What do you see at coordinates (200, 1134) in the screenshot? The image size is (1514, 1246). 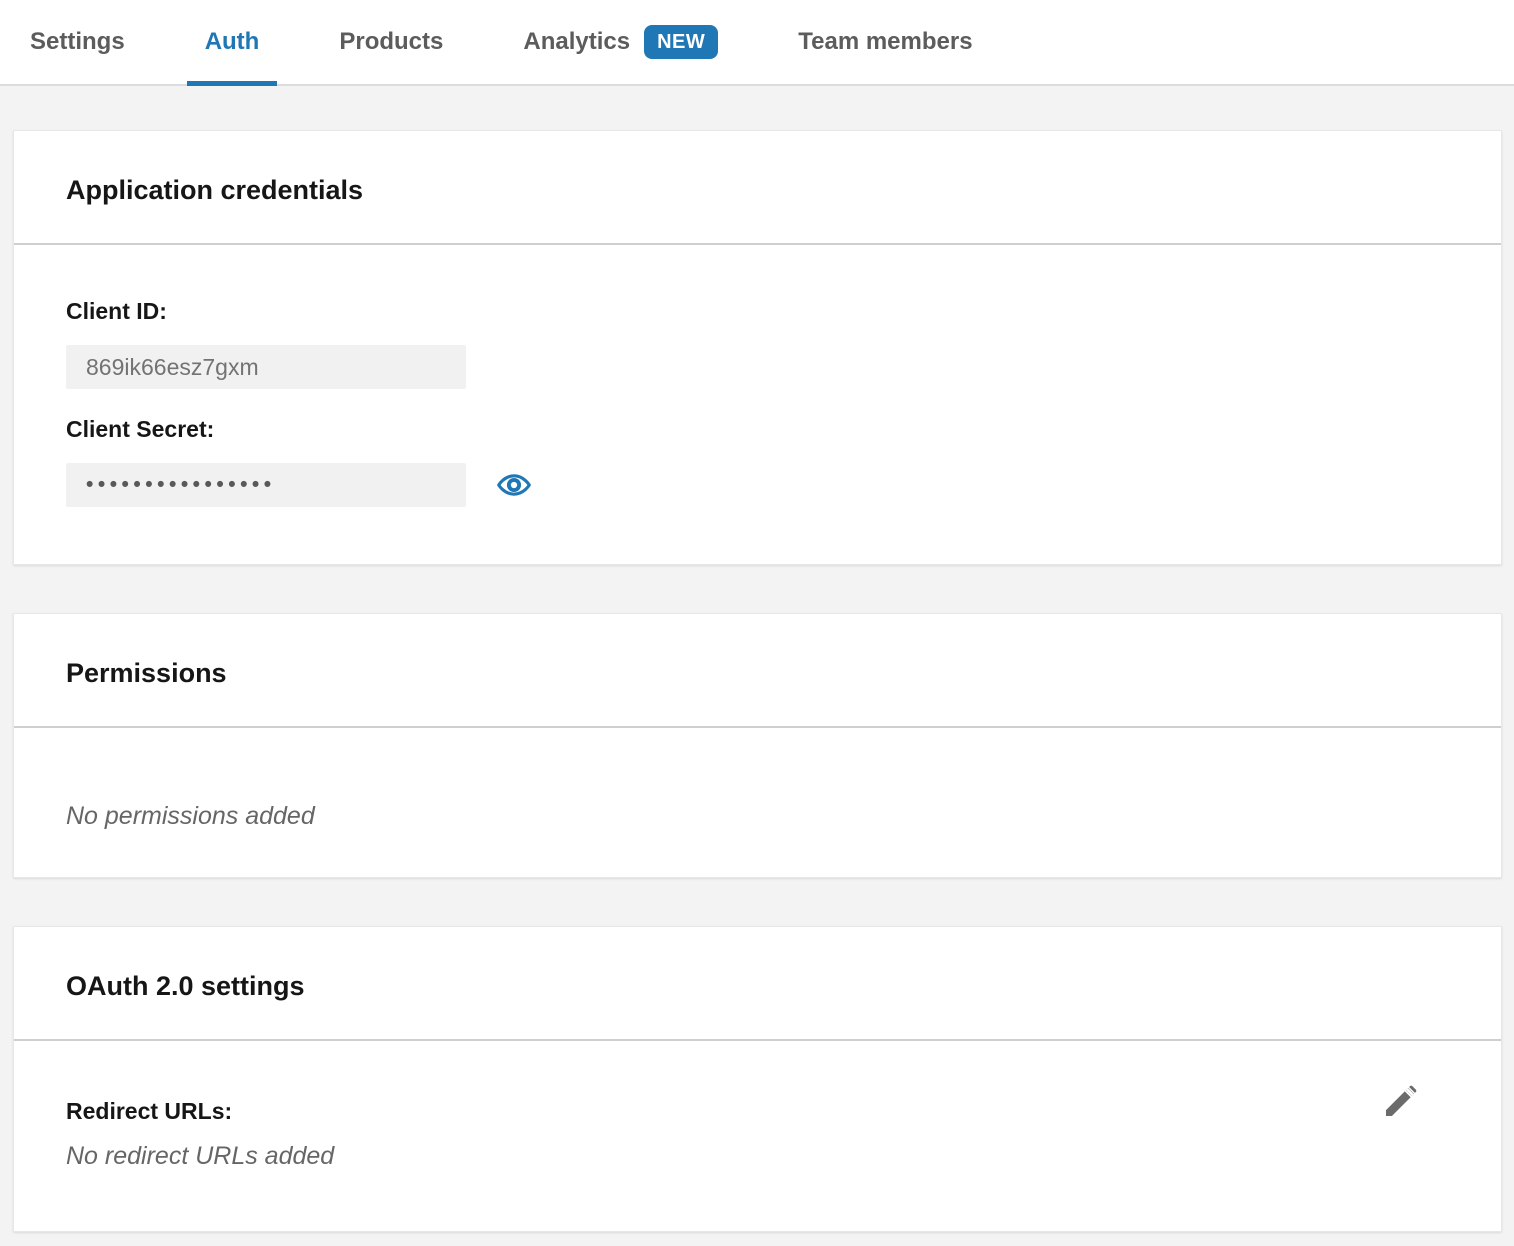 I see `redirect-urls-group: Redirect URLs: No redirect URLs added` at bounding box center [200, 1134].